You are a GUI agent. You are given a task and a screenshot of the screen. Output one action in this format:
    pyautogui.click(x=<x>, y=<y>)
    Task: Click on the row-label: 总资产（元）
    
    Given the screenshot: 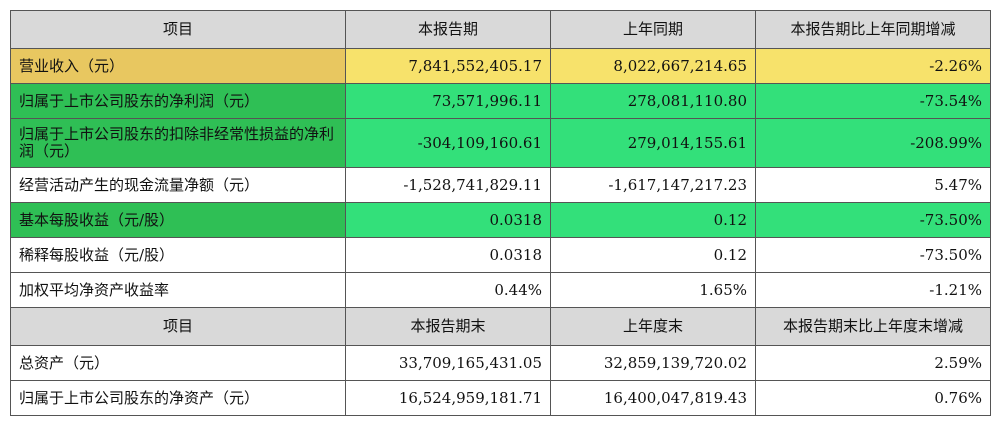 What is the action you would take?
    pyautogui.click(x=178, y=363)
    